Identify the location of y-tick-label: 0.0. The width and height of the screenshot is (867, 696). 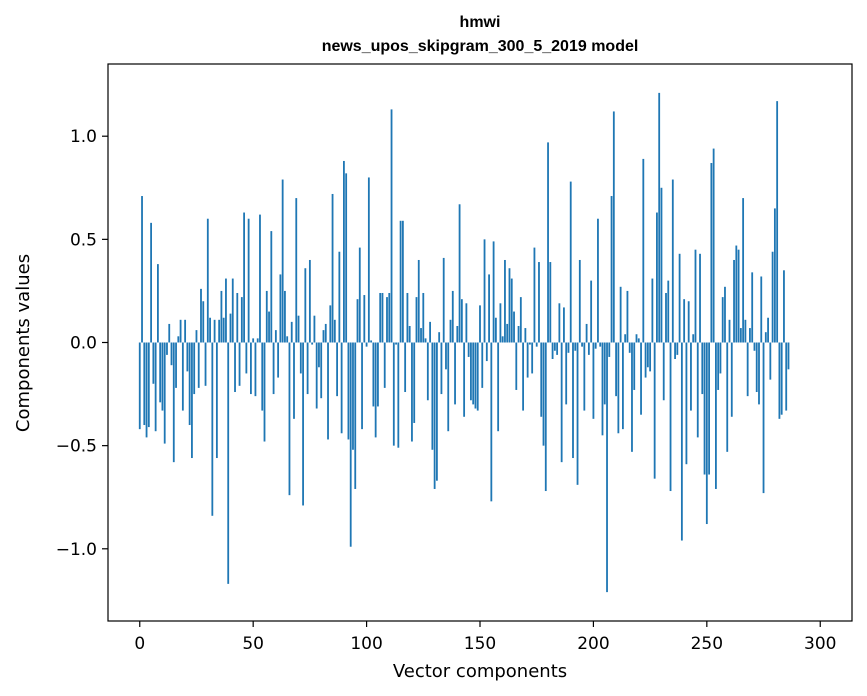
(83, 344).